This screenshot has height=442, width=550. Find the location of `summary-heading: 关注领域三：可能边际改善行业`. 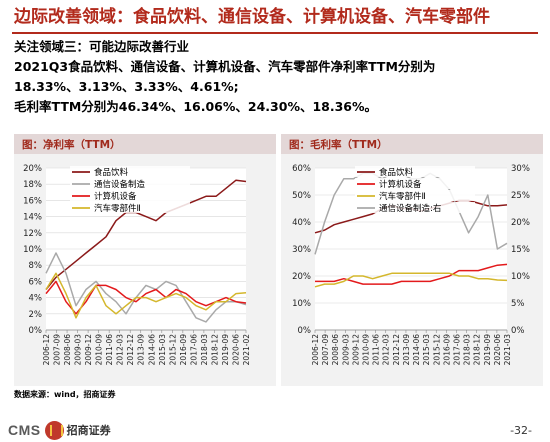

summary-heading: 关注领域三：可能边际改善行业 is located at coordinates (102, 46).